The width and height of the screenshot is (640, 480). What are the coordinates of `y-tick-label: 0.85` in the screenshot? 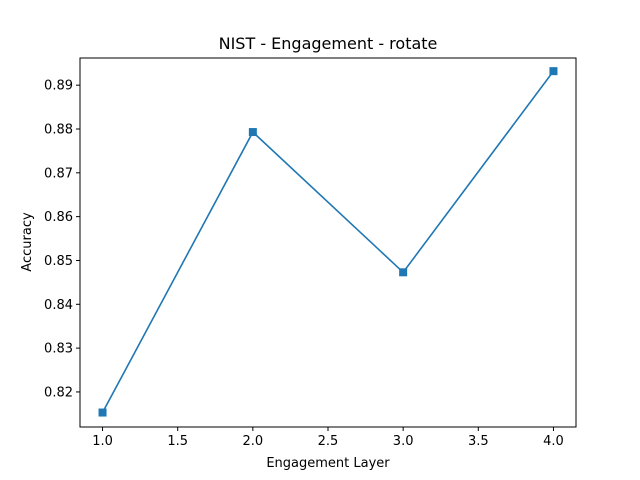 It's located at (58, 261).